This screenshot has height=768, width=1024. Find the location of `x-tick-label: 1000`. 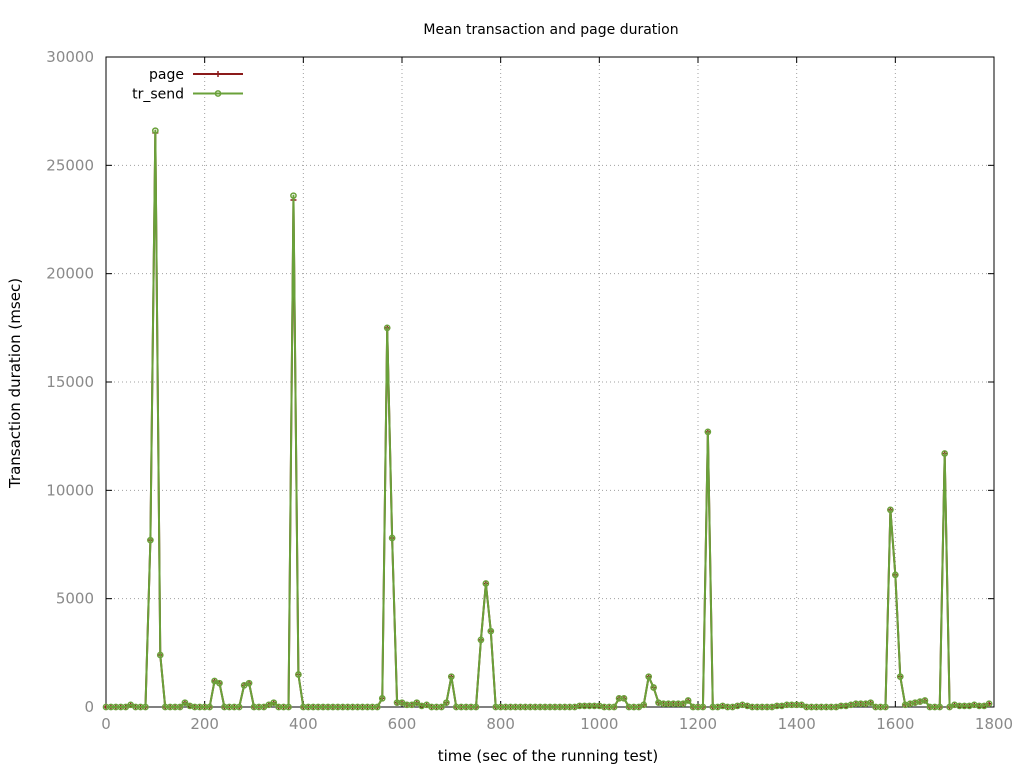

x-tick-label: 1000 is located at coordinates (599, 724).